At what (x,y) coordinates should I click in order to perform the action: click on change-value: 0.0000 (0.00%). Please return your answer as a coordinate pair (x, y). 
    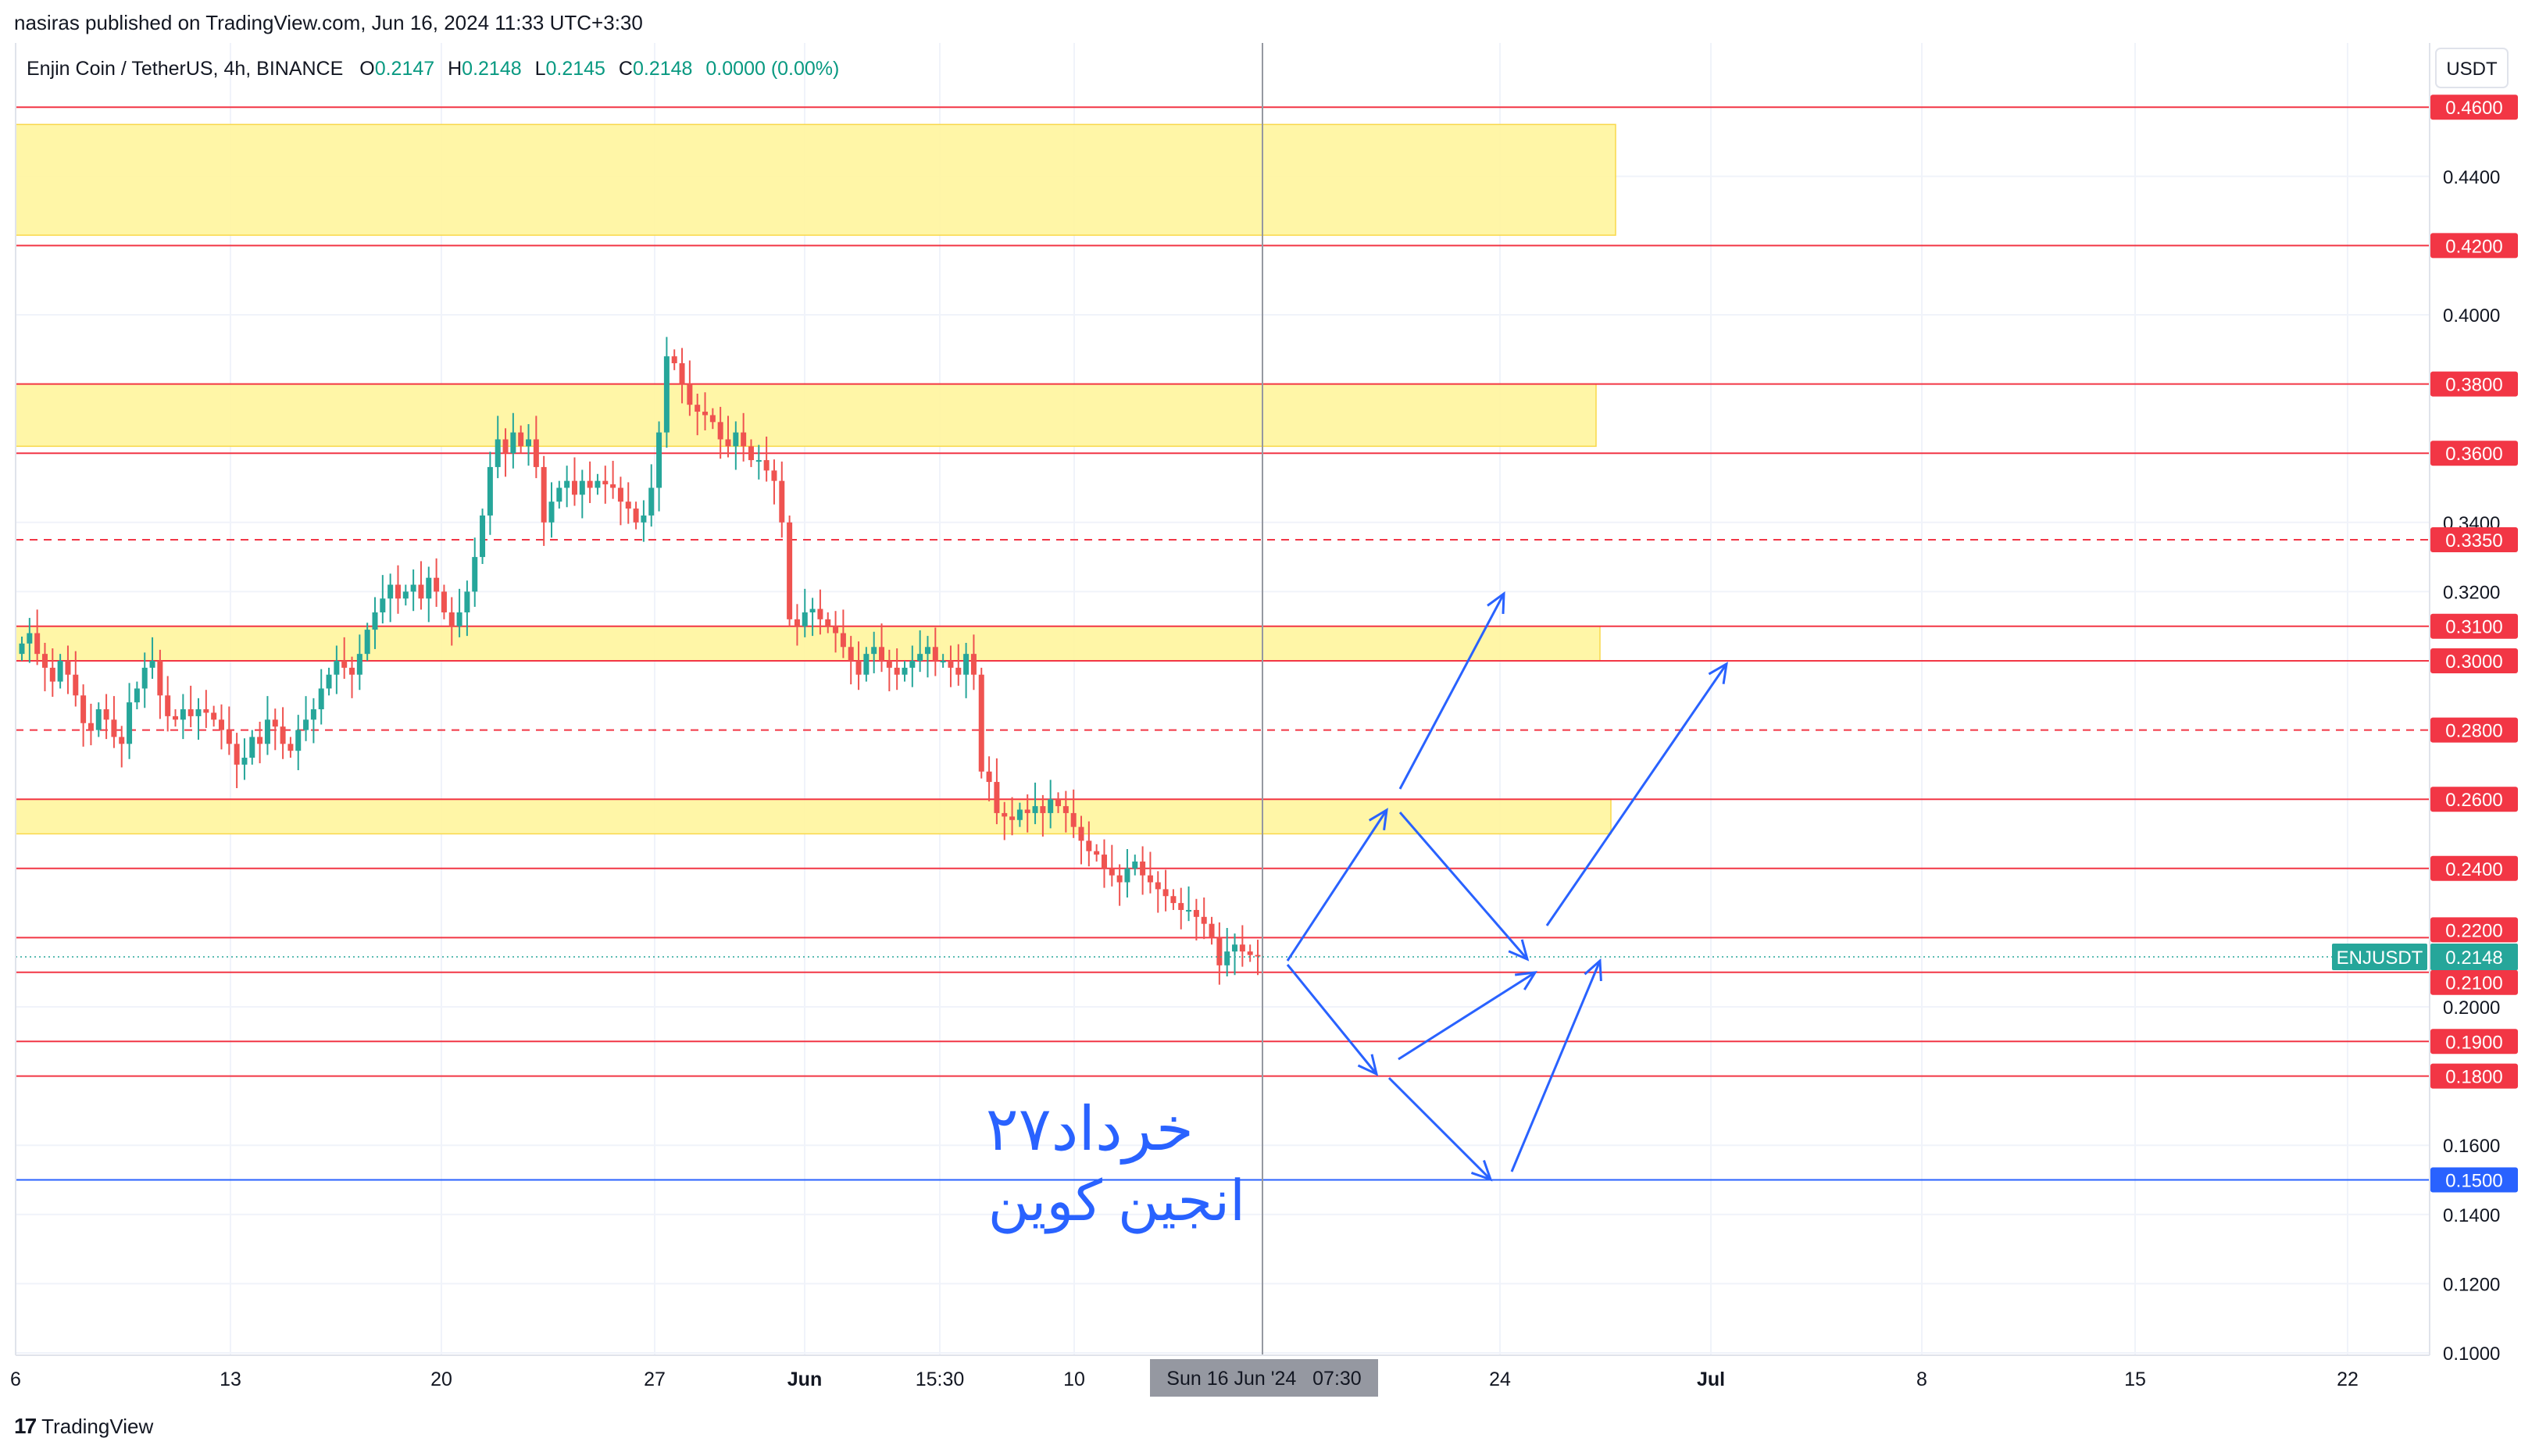
    Looking at the image, I should click on (772, 69).